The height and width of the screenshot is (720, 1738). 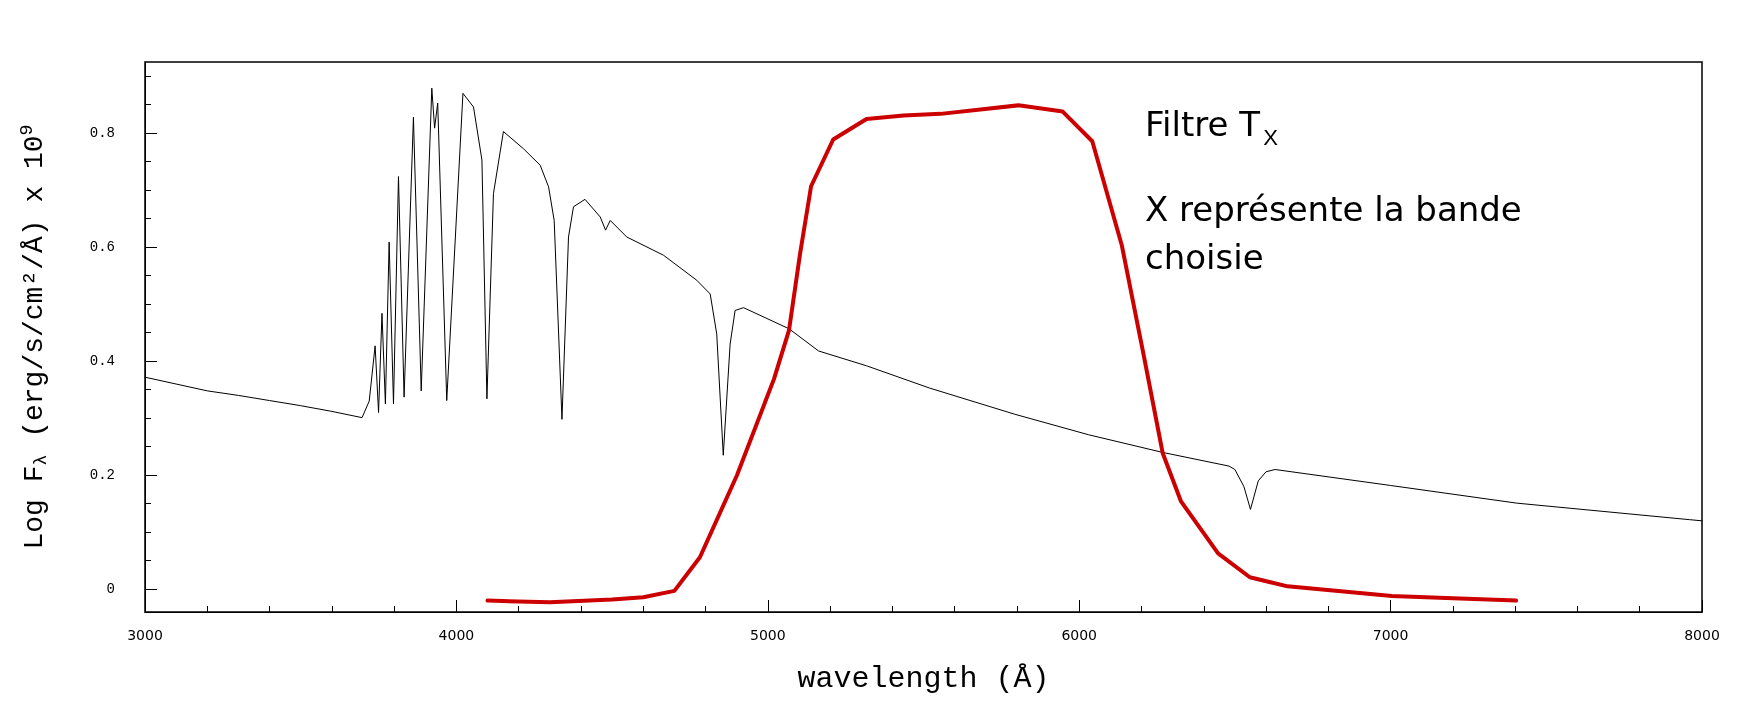 I want to click on x-tick-label: 5000, so click(x=767, y=635).